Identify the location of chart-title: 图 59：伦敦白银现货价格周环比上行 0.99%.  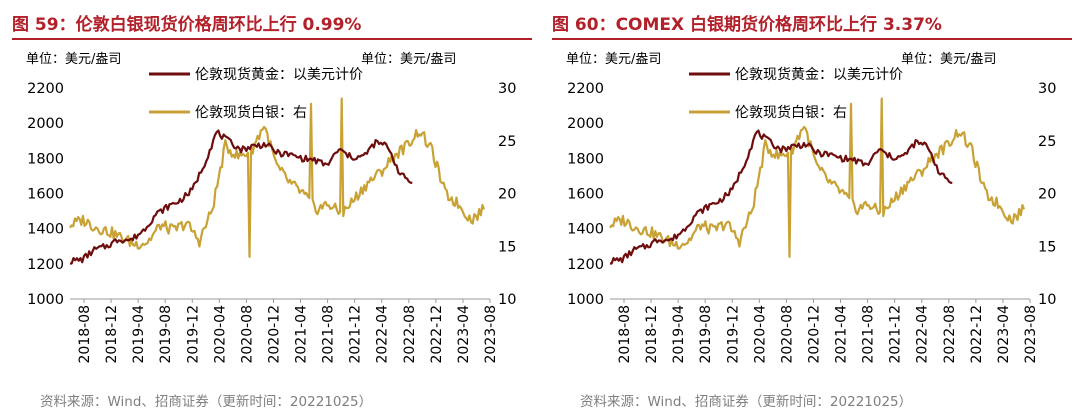
(187, 25).